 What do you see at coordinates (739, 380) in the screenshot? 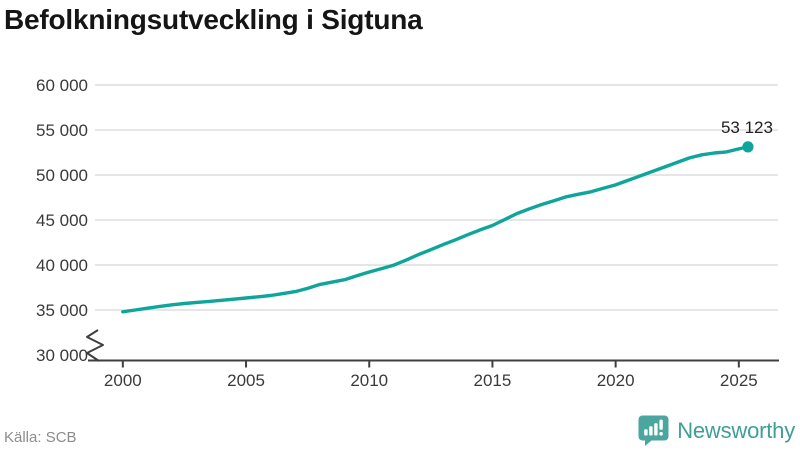
I see `x-axis-tick-label: 2025` at bounding box center [739, 380].